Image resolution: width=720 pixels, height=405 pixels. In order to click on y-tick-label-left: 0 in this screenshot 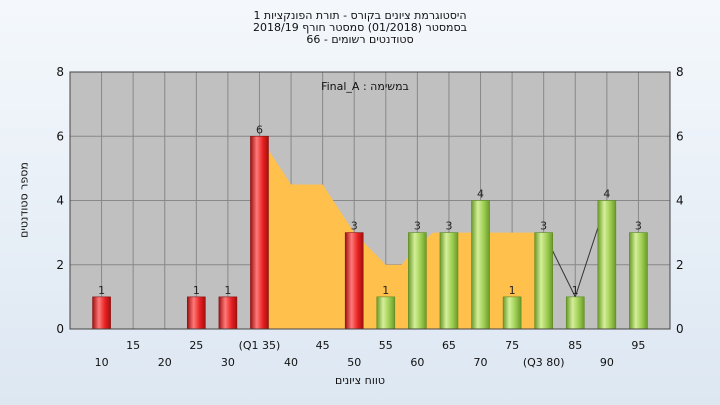, I will do `click(60, 329)`.